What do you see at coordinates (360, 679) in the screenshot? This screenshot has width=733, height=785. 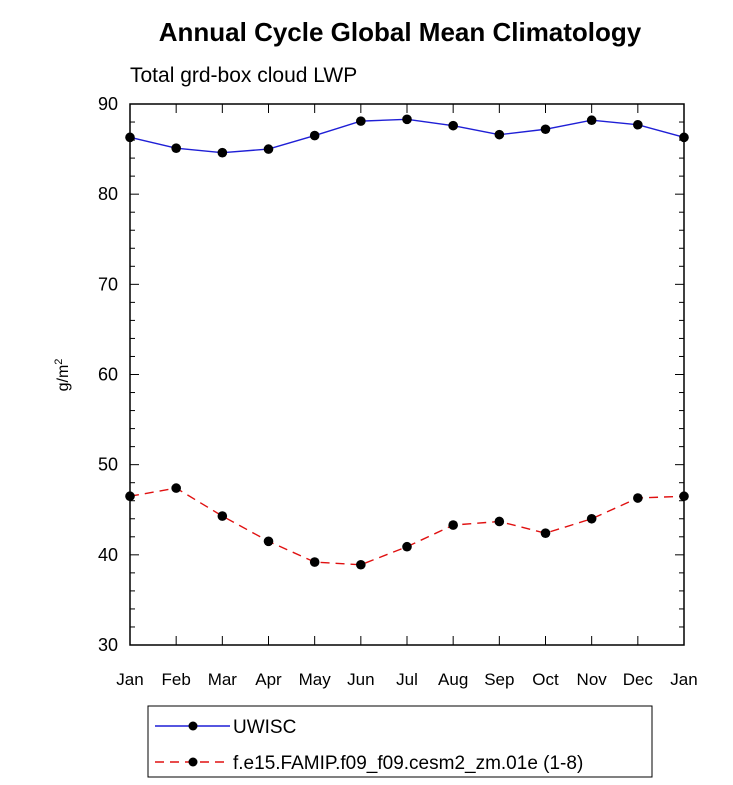 I see `x-tick-label: Jun` at bounding box center [360, 679].